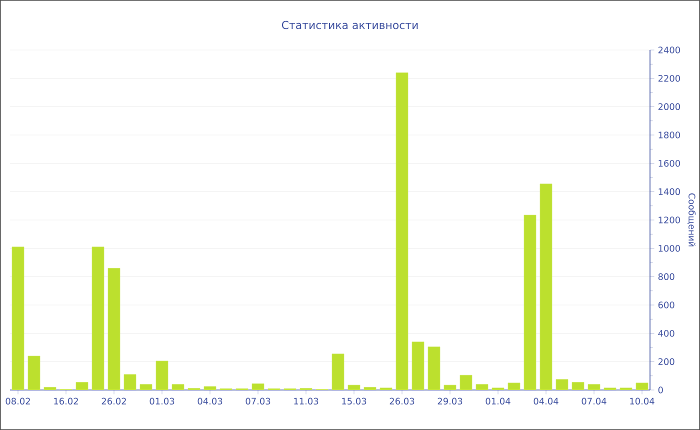 The width and height of the screenshot is (700, 430). Describe the element at coordinates (114, 401) in the screenshot. I see `x-tick-label: 26.02` at that location.